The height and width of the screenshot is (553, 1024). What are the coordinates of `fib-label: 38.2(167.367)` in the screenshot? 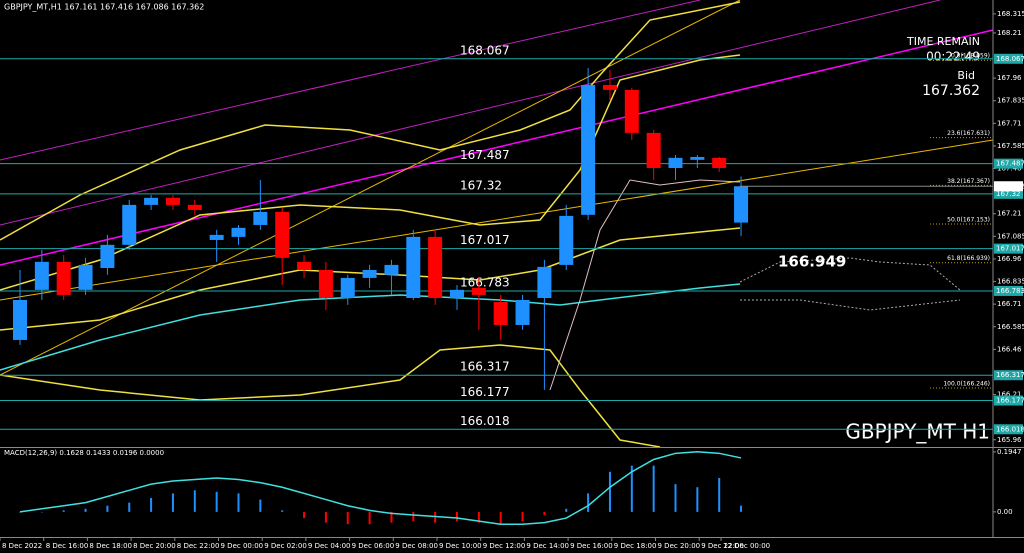 It's located at (968, 181).